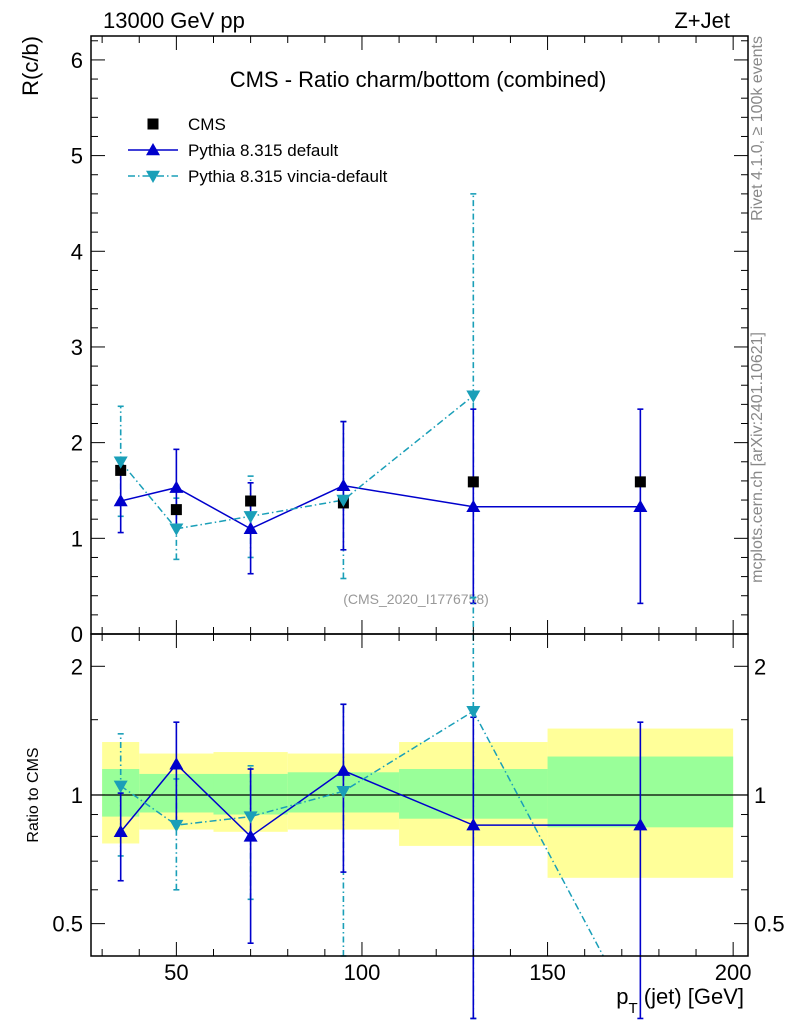  I want to click on ratio-y-tick-label-left-0.5: 0.5, so click(67, 924).